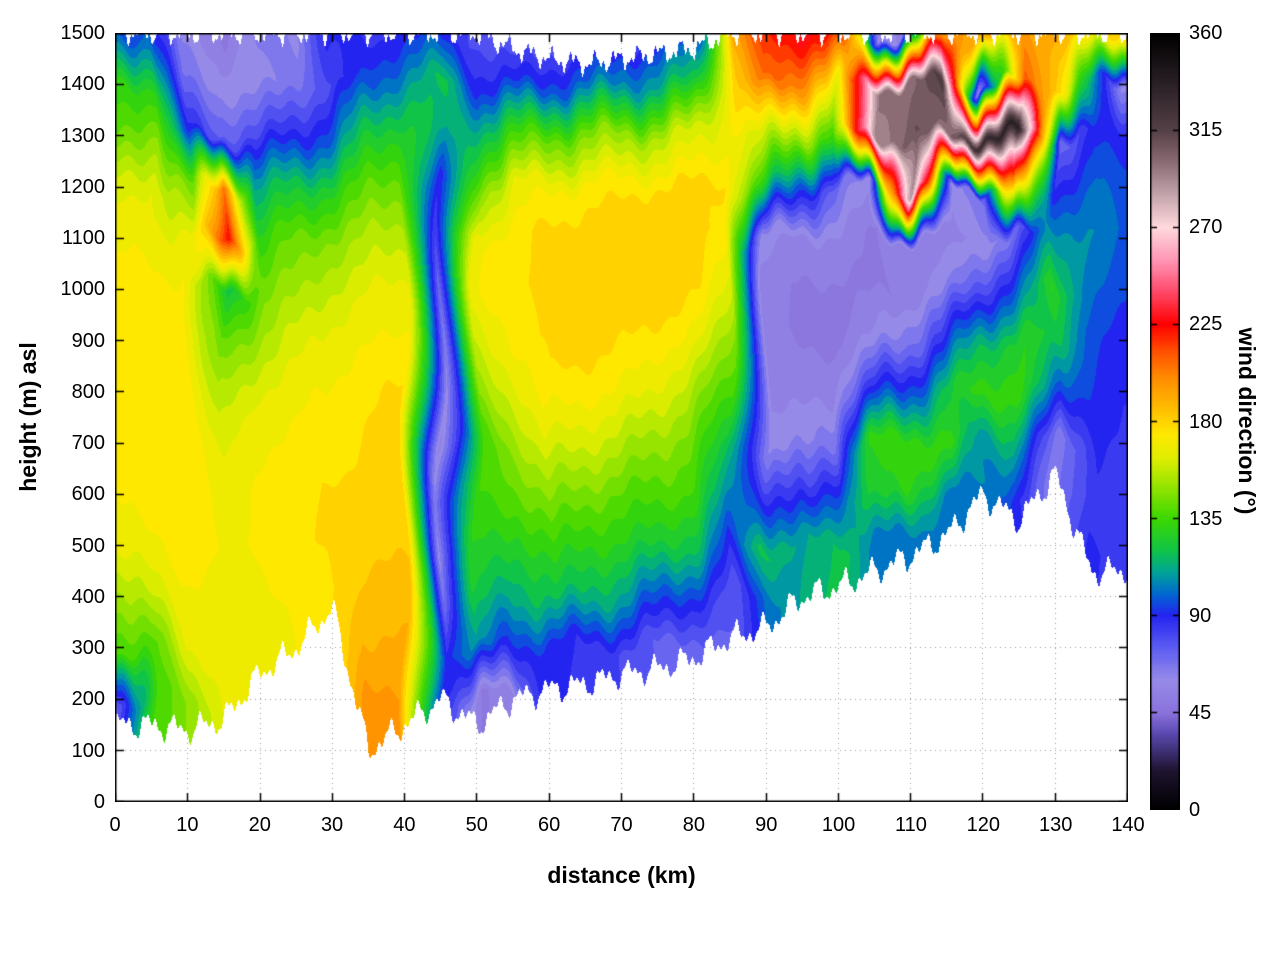 Image resolution: width=1280 pixels, height=960 pixels. Describe the element at coordinates (1200, 615) in the screenshot. I see `colorbar-tick-label: 90` at that location.